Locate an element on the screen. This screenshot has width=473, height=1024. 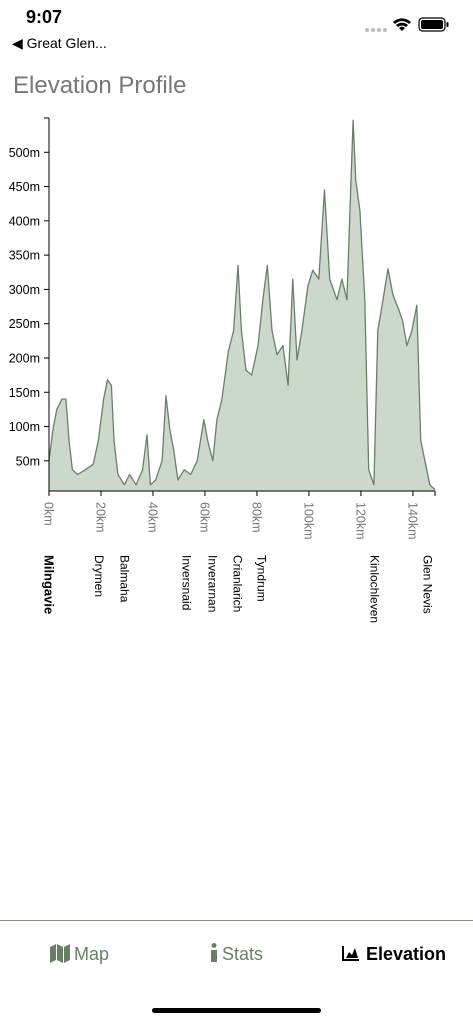
x-tick-label: 0km is located at coordinates (49, 514).